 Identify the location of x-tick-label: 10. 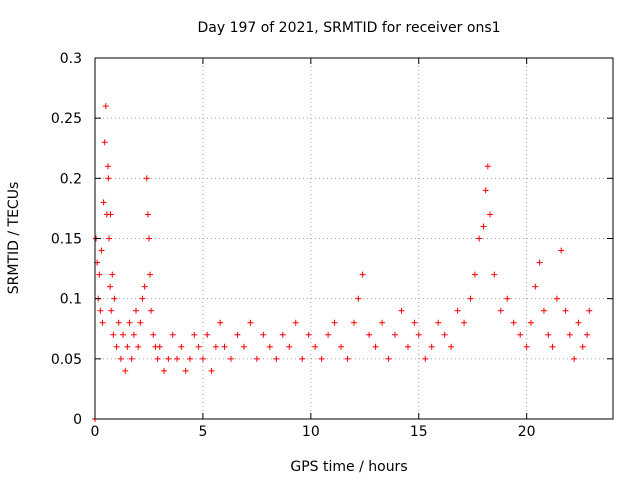
(311, 432).